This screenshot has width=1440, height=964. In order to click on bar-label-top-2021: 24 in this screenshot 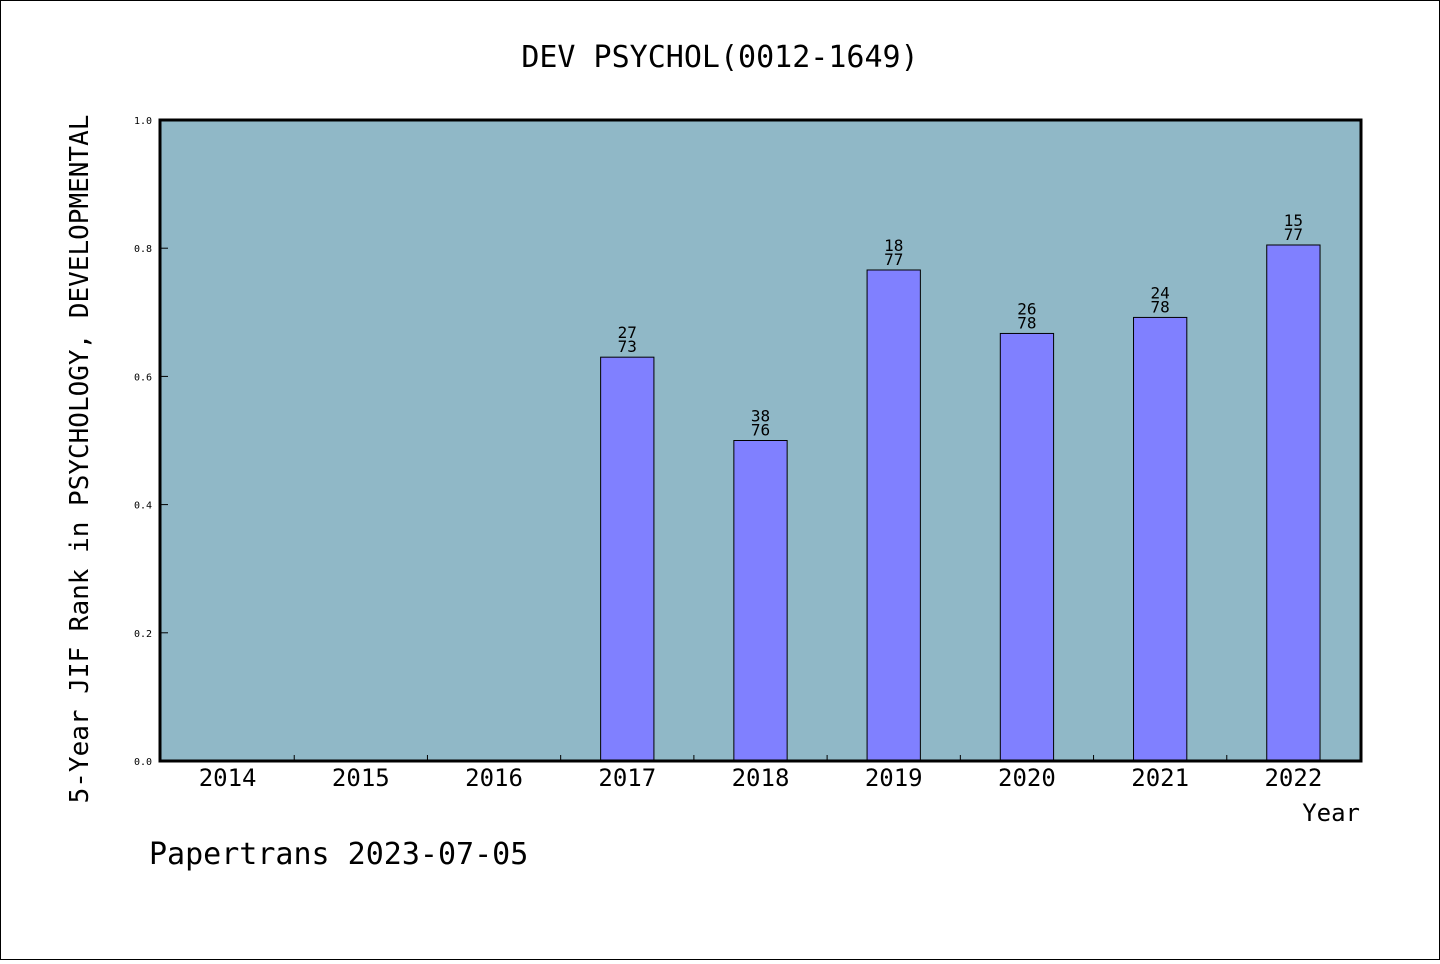, I will do `click(1160, 292)`.